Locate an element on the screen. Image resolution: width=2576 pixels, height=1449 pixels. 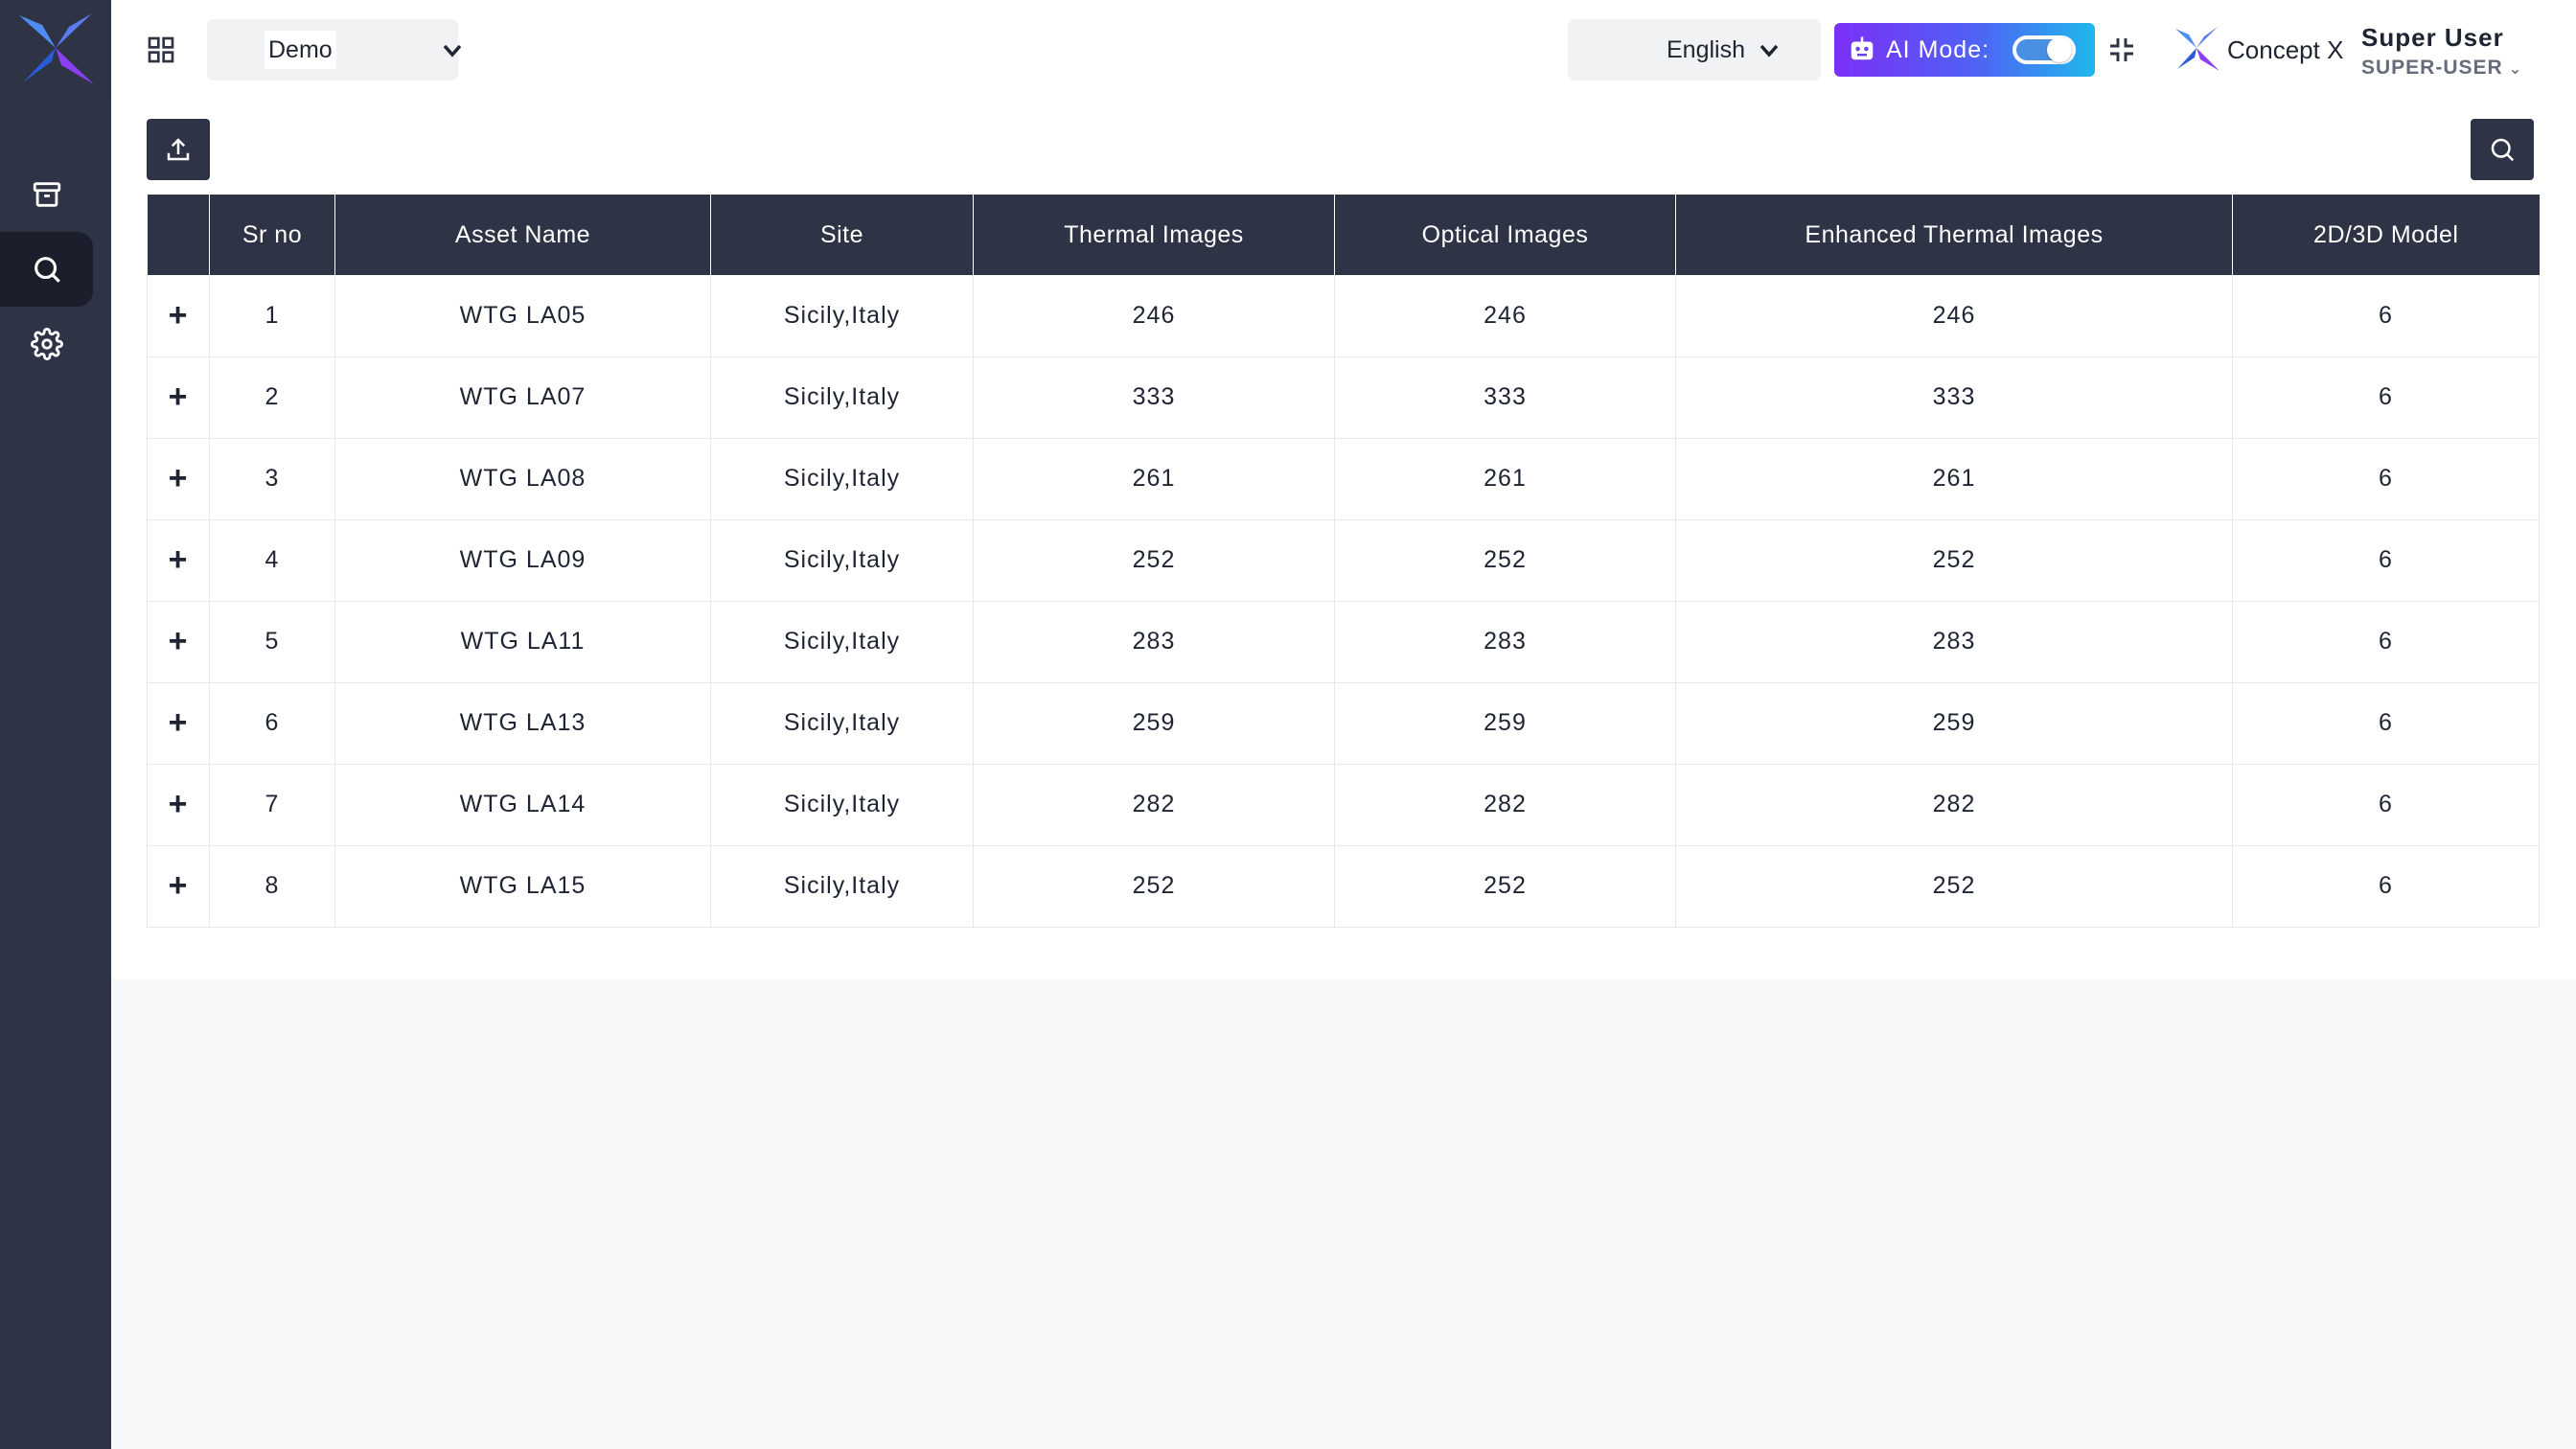
gear-icon is located at coordinates (46, 344).